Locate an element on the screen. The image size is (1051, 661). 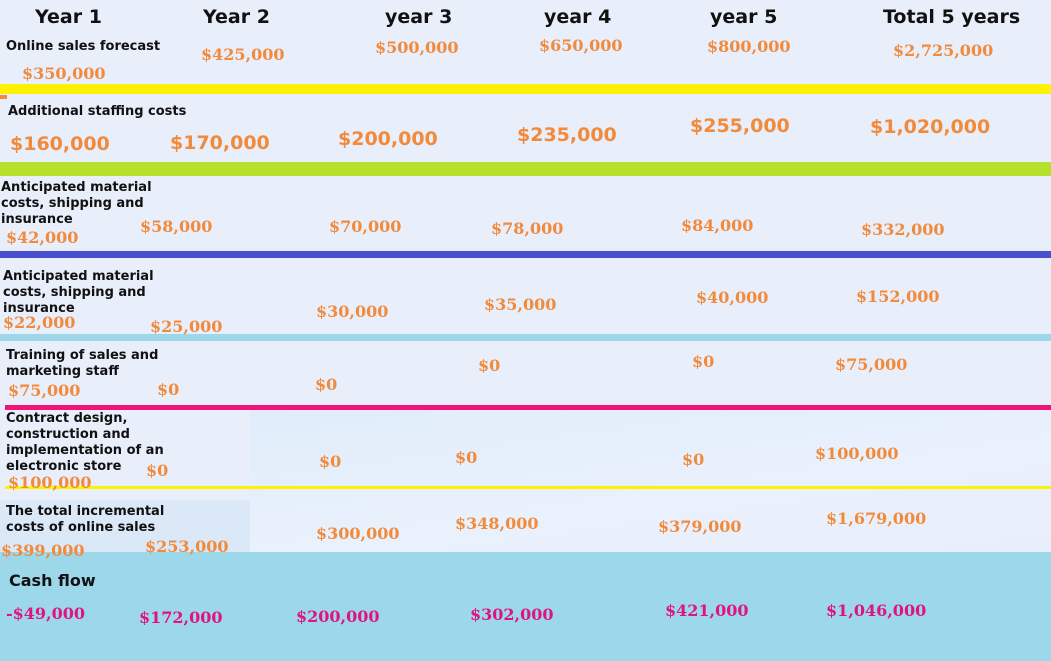
cell-value: $152,000 is located at coordinates (898, 296).